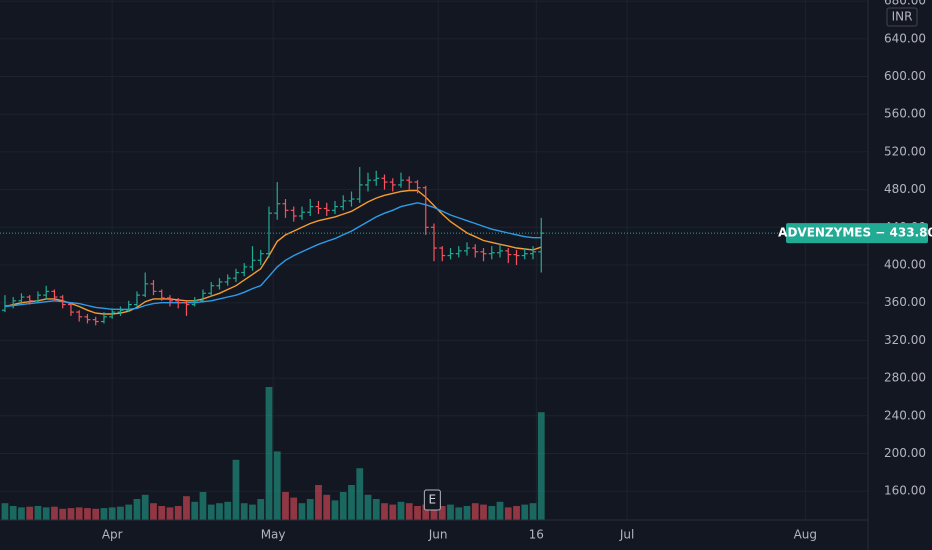 This screenshot has width=932, height=550. I want to click on price-label-box, so click(857, 233).